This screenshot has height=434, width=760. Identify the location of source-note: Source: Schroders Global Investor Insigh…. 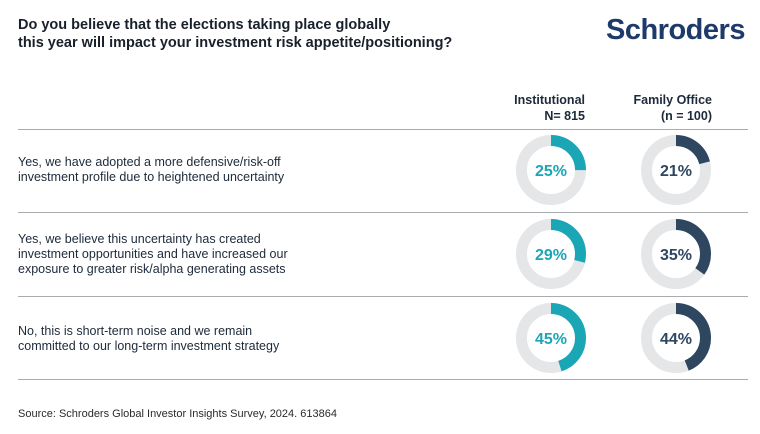
(177, 414).